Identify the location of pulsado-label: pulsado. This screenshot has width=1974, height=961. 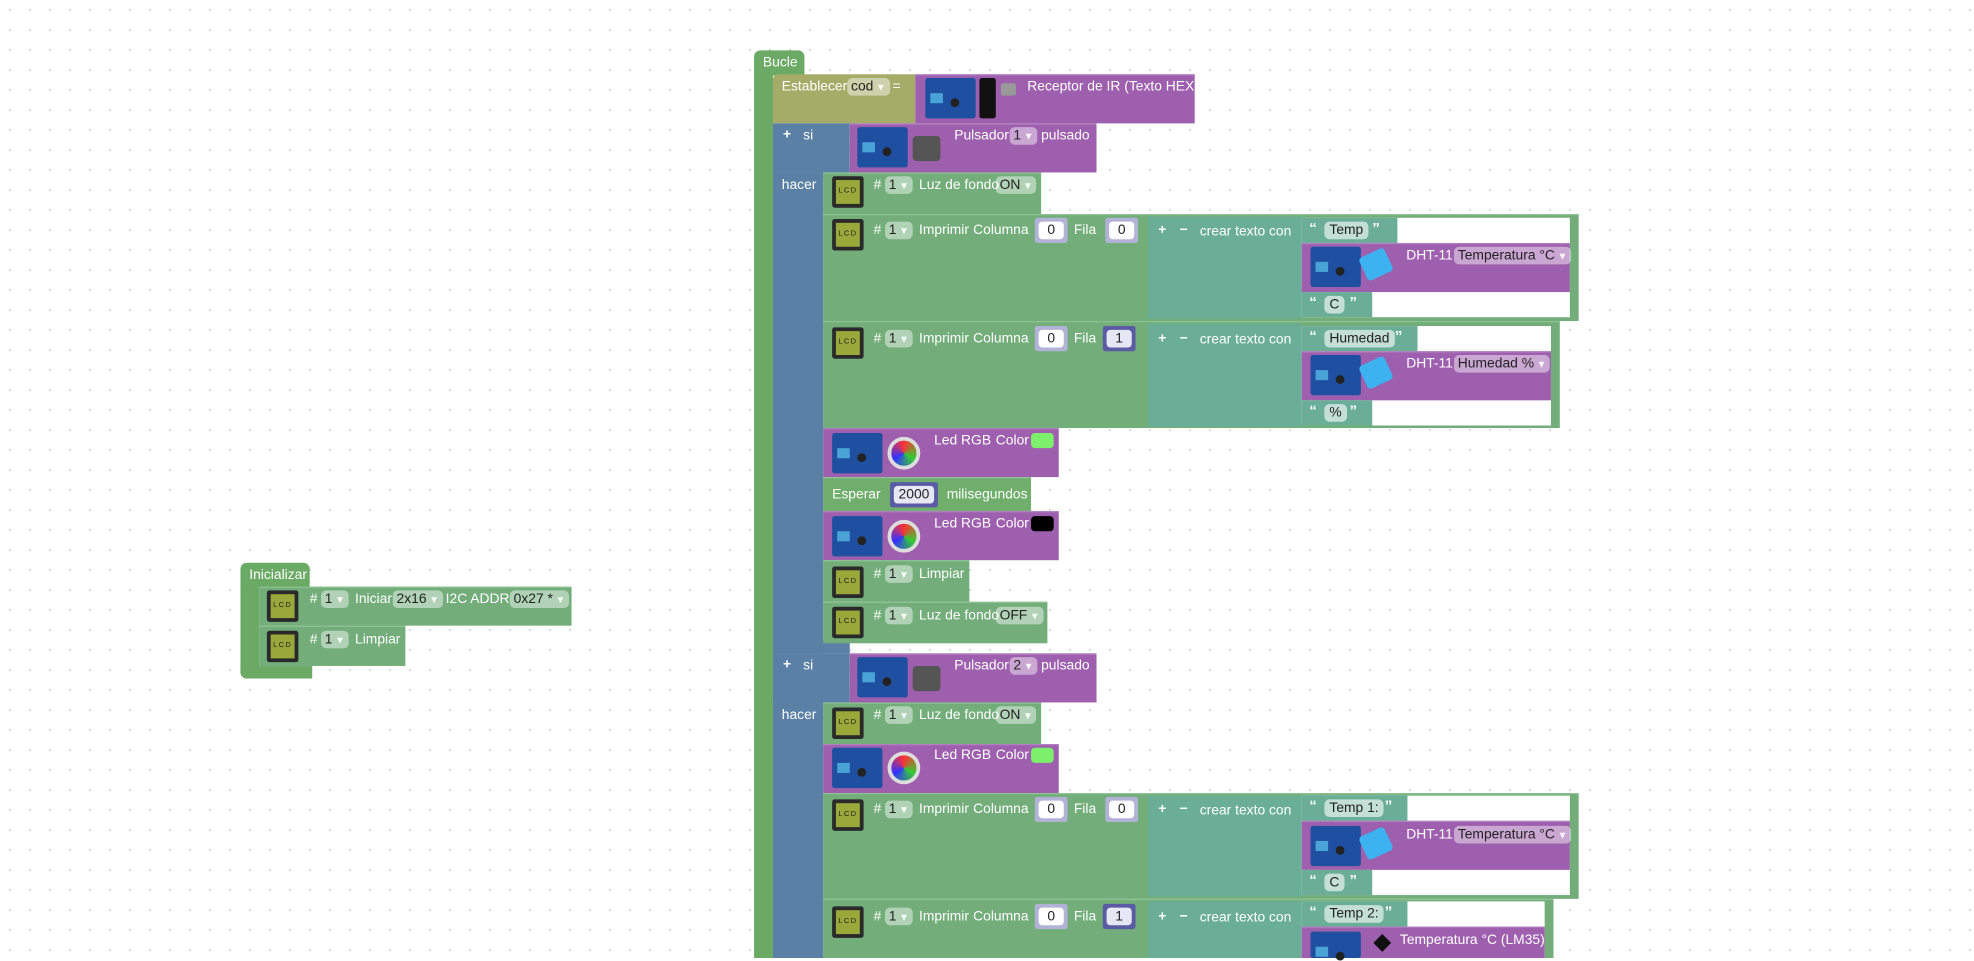
(1065, 136).